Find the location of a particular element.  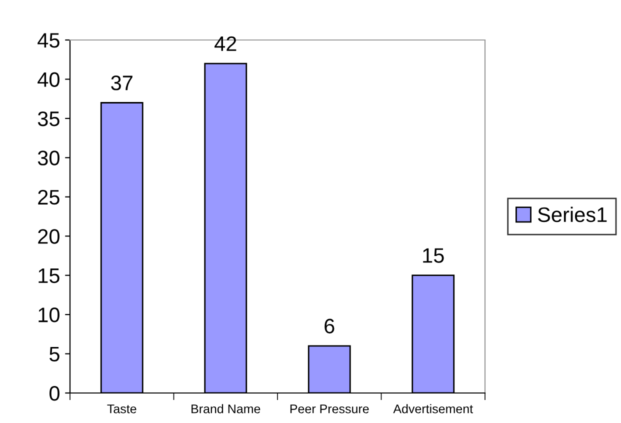

data-label: 6 is located at coordinates (329, 326).